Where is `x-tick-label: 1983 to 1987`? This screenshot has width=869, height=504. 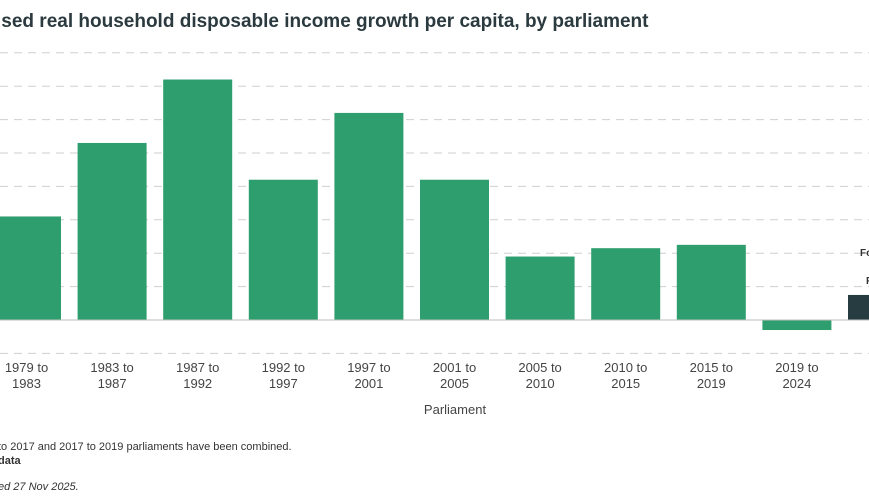
x-tick-label: 1983 to 1987 is located at coordinates (111, 375).